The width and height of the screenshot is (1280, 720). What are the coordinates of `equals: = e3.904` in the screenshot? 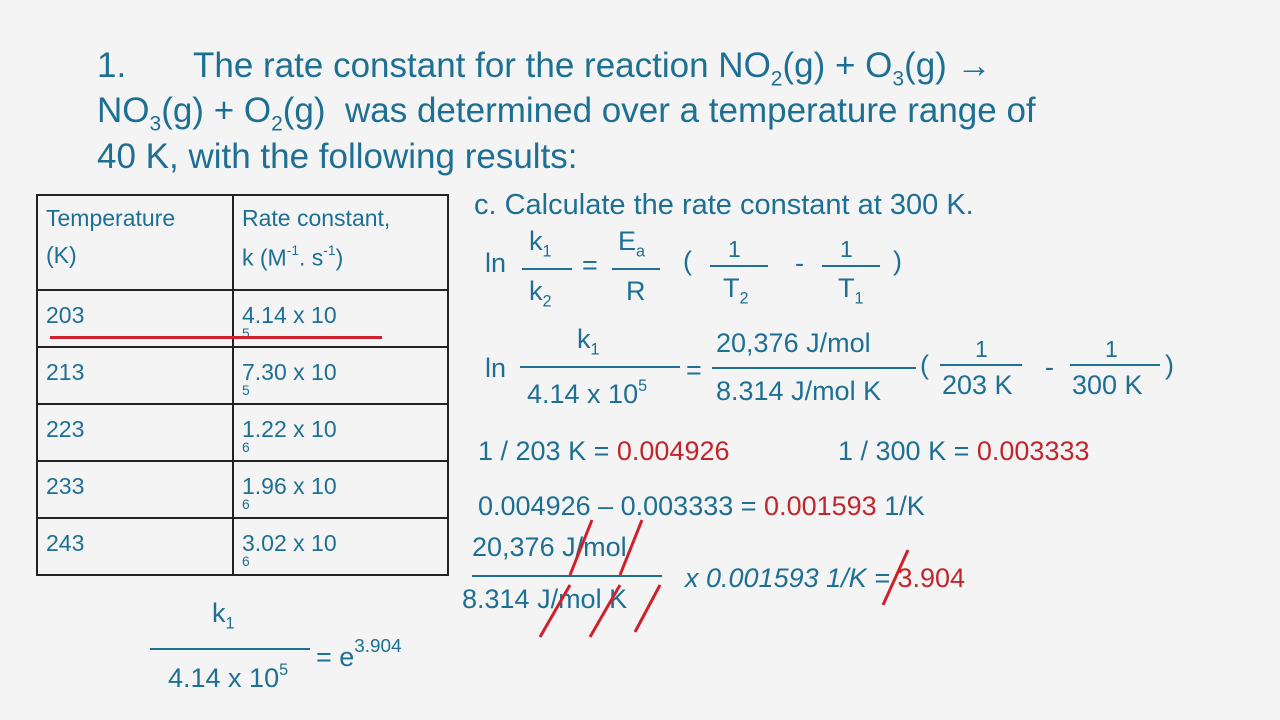 It's located at (359, 655).